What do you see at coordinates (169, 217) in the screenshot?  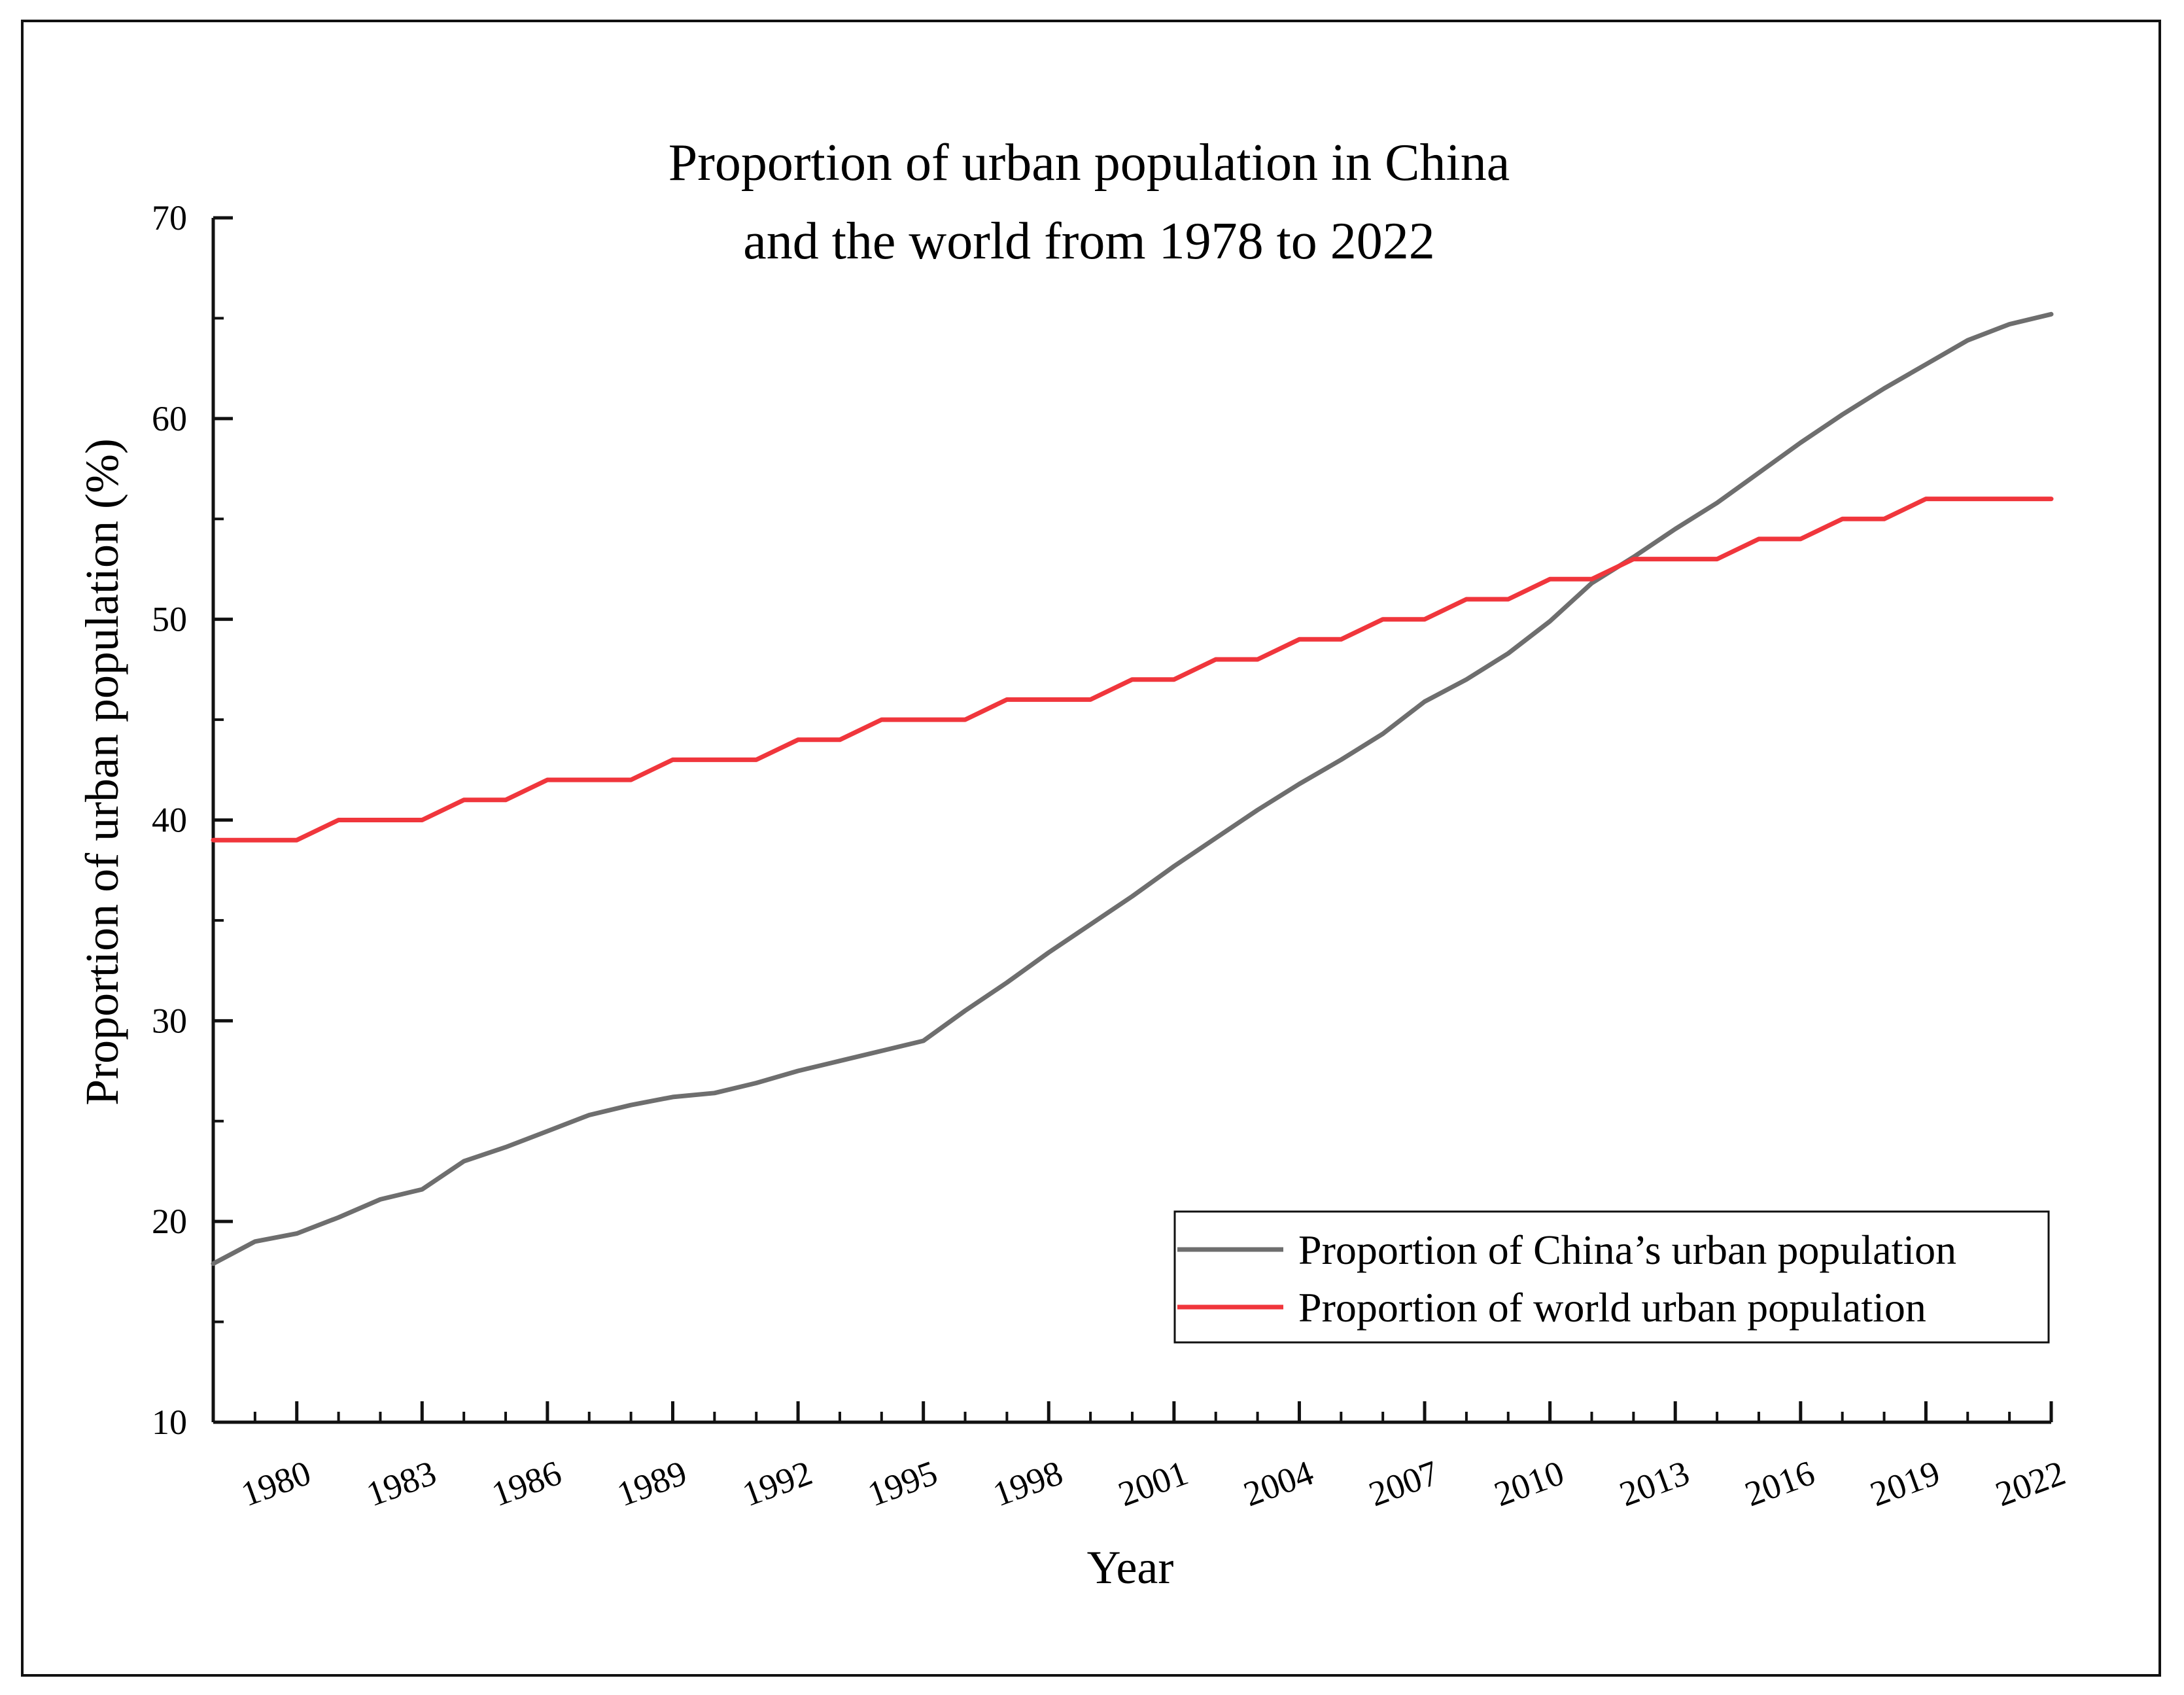 I see `y-tick-label: 70` at bounding box center [169, 217].